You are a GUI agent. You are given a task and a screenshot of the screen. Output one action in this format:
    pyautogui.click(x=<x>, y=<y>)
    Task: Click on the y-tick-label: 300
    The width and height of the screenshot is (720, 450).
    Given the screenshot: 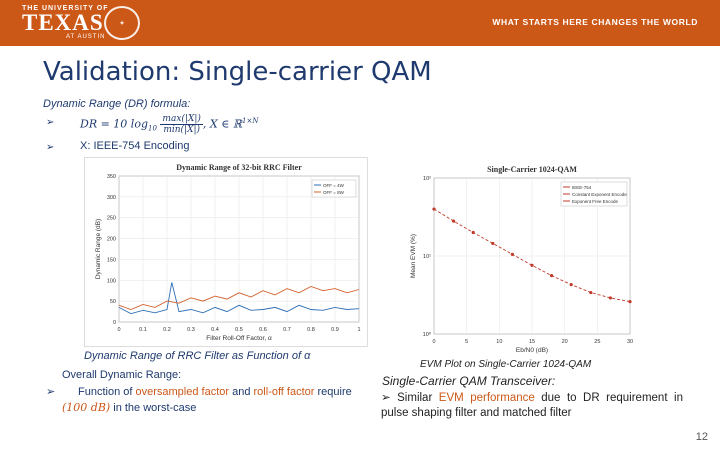 What is the action you would take?
    pyautogui.click(x=111, y=198)
    